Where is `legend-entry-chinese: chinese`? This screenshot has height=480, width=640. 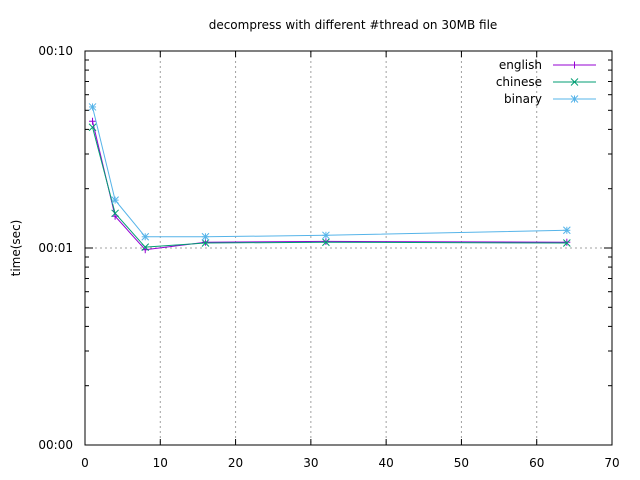 legend-entry-chinese: chinese is located at coordinates (546, 82).